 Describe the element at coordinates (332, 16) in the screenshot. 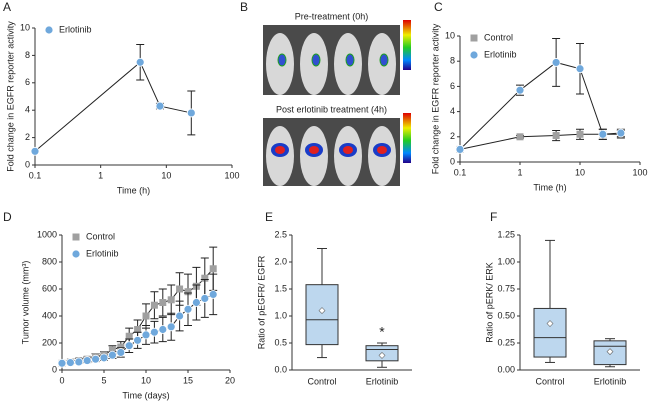

I see `image-caption: Pre-treatment (0h)` at that location.